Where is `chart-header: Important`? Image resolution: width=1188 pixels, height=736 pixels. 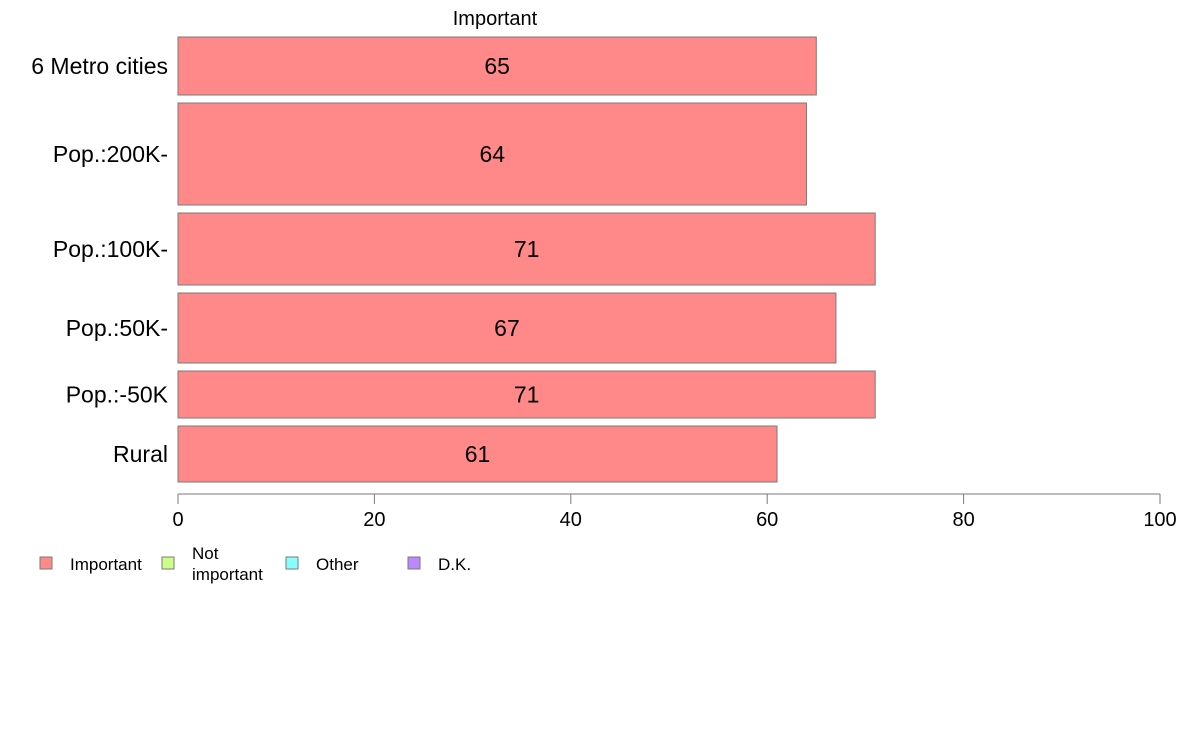
chart-header: Important is located at coordinates (495, 19).